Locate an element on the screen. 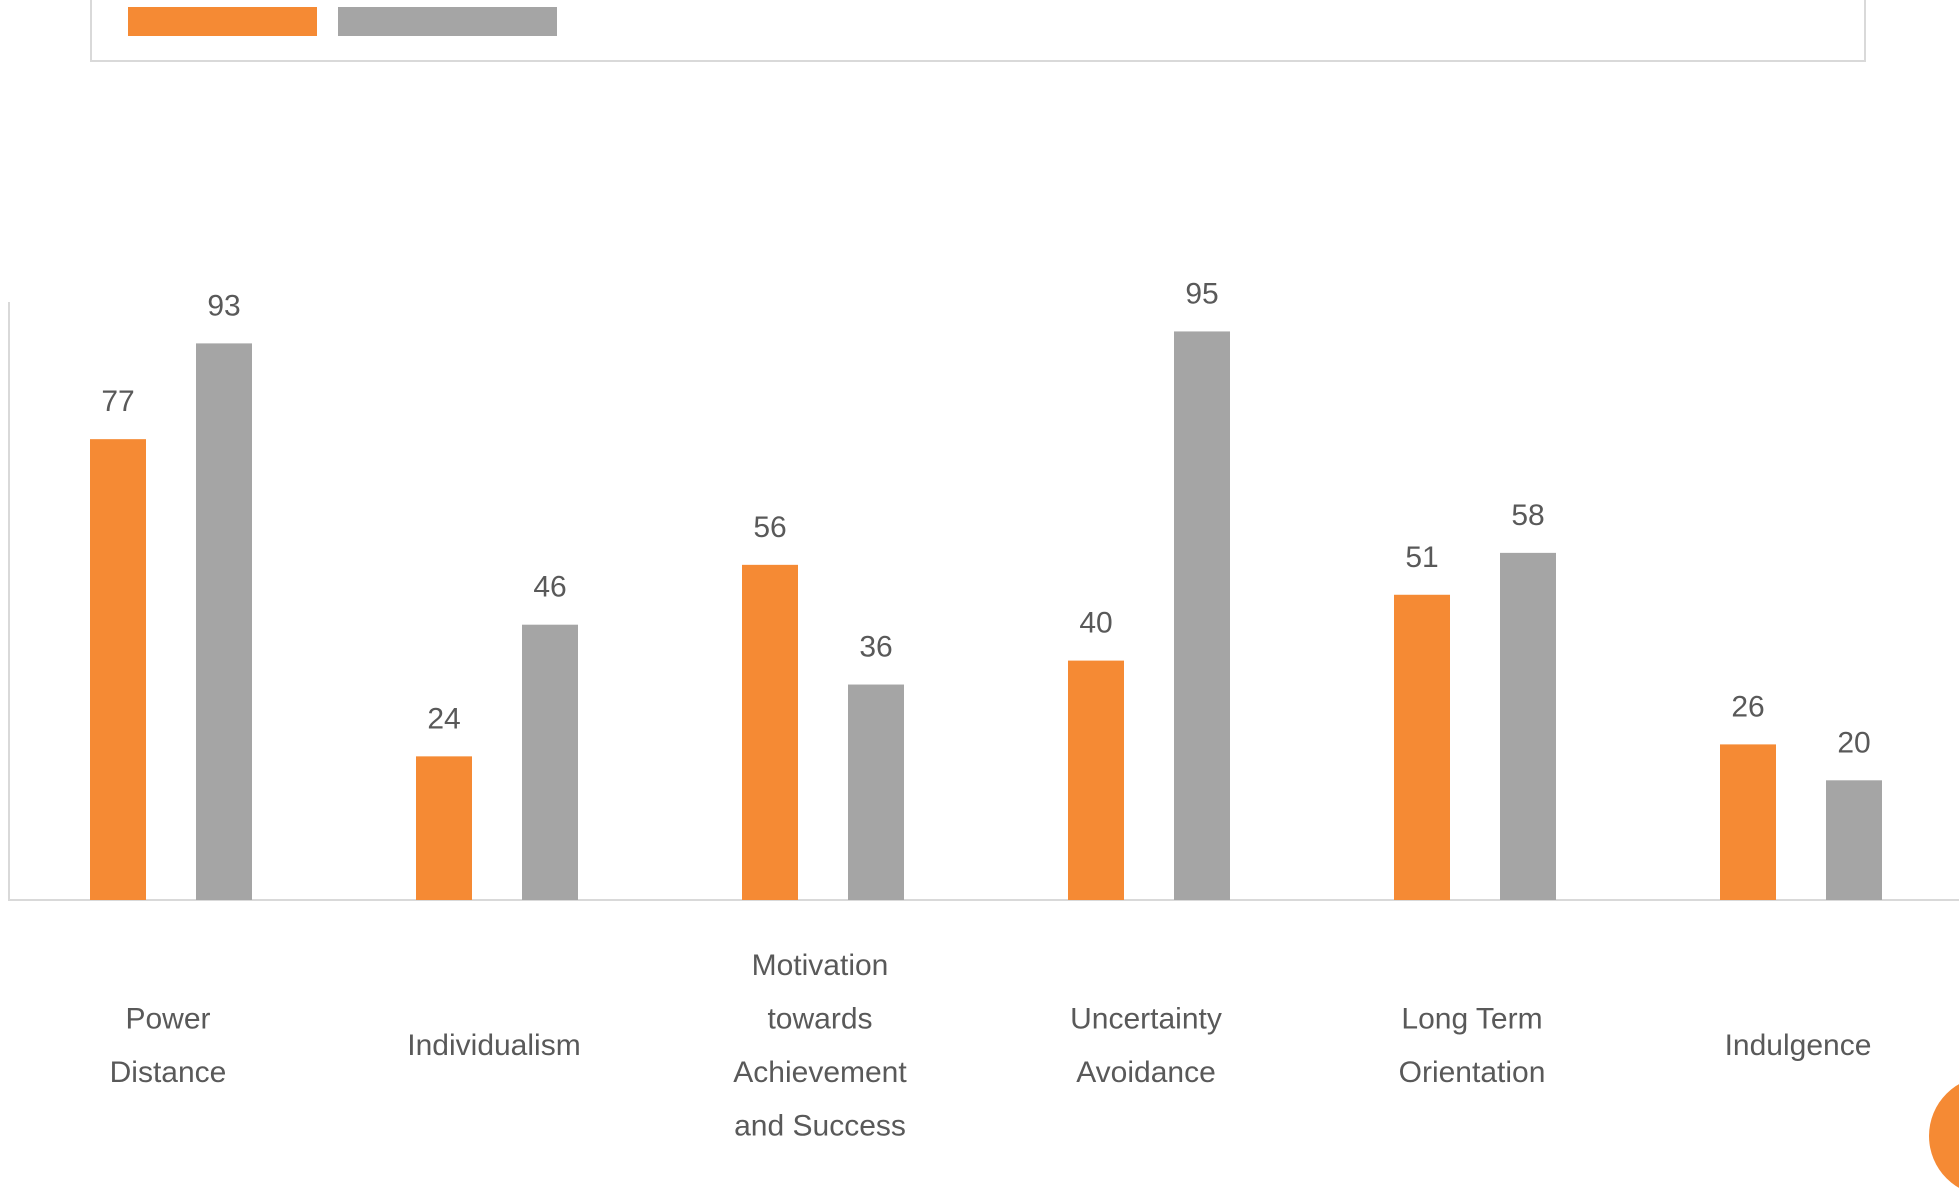  data-label-series-2-0: 93 is located at coordinates (223, 305).